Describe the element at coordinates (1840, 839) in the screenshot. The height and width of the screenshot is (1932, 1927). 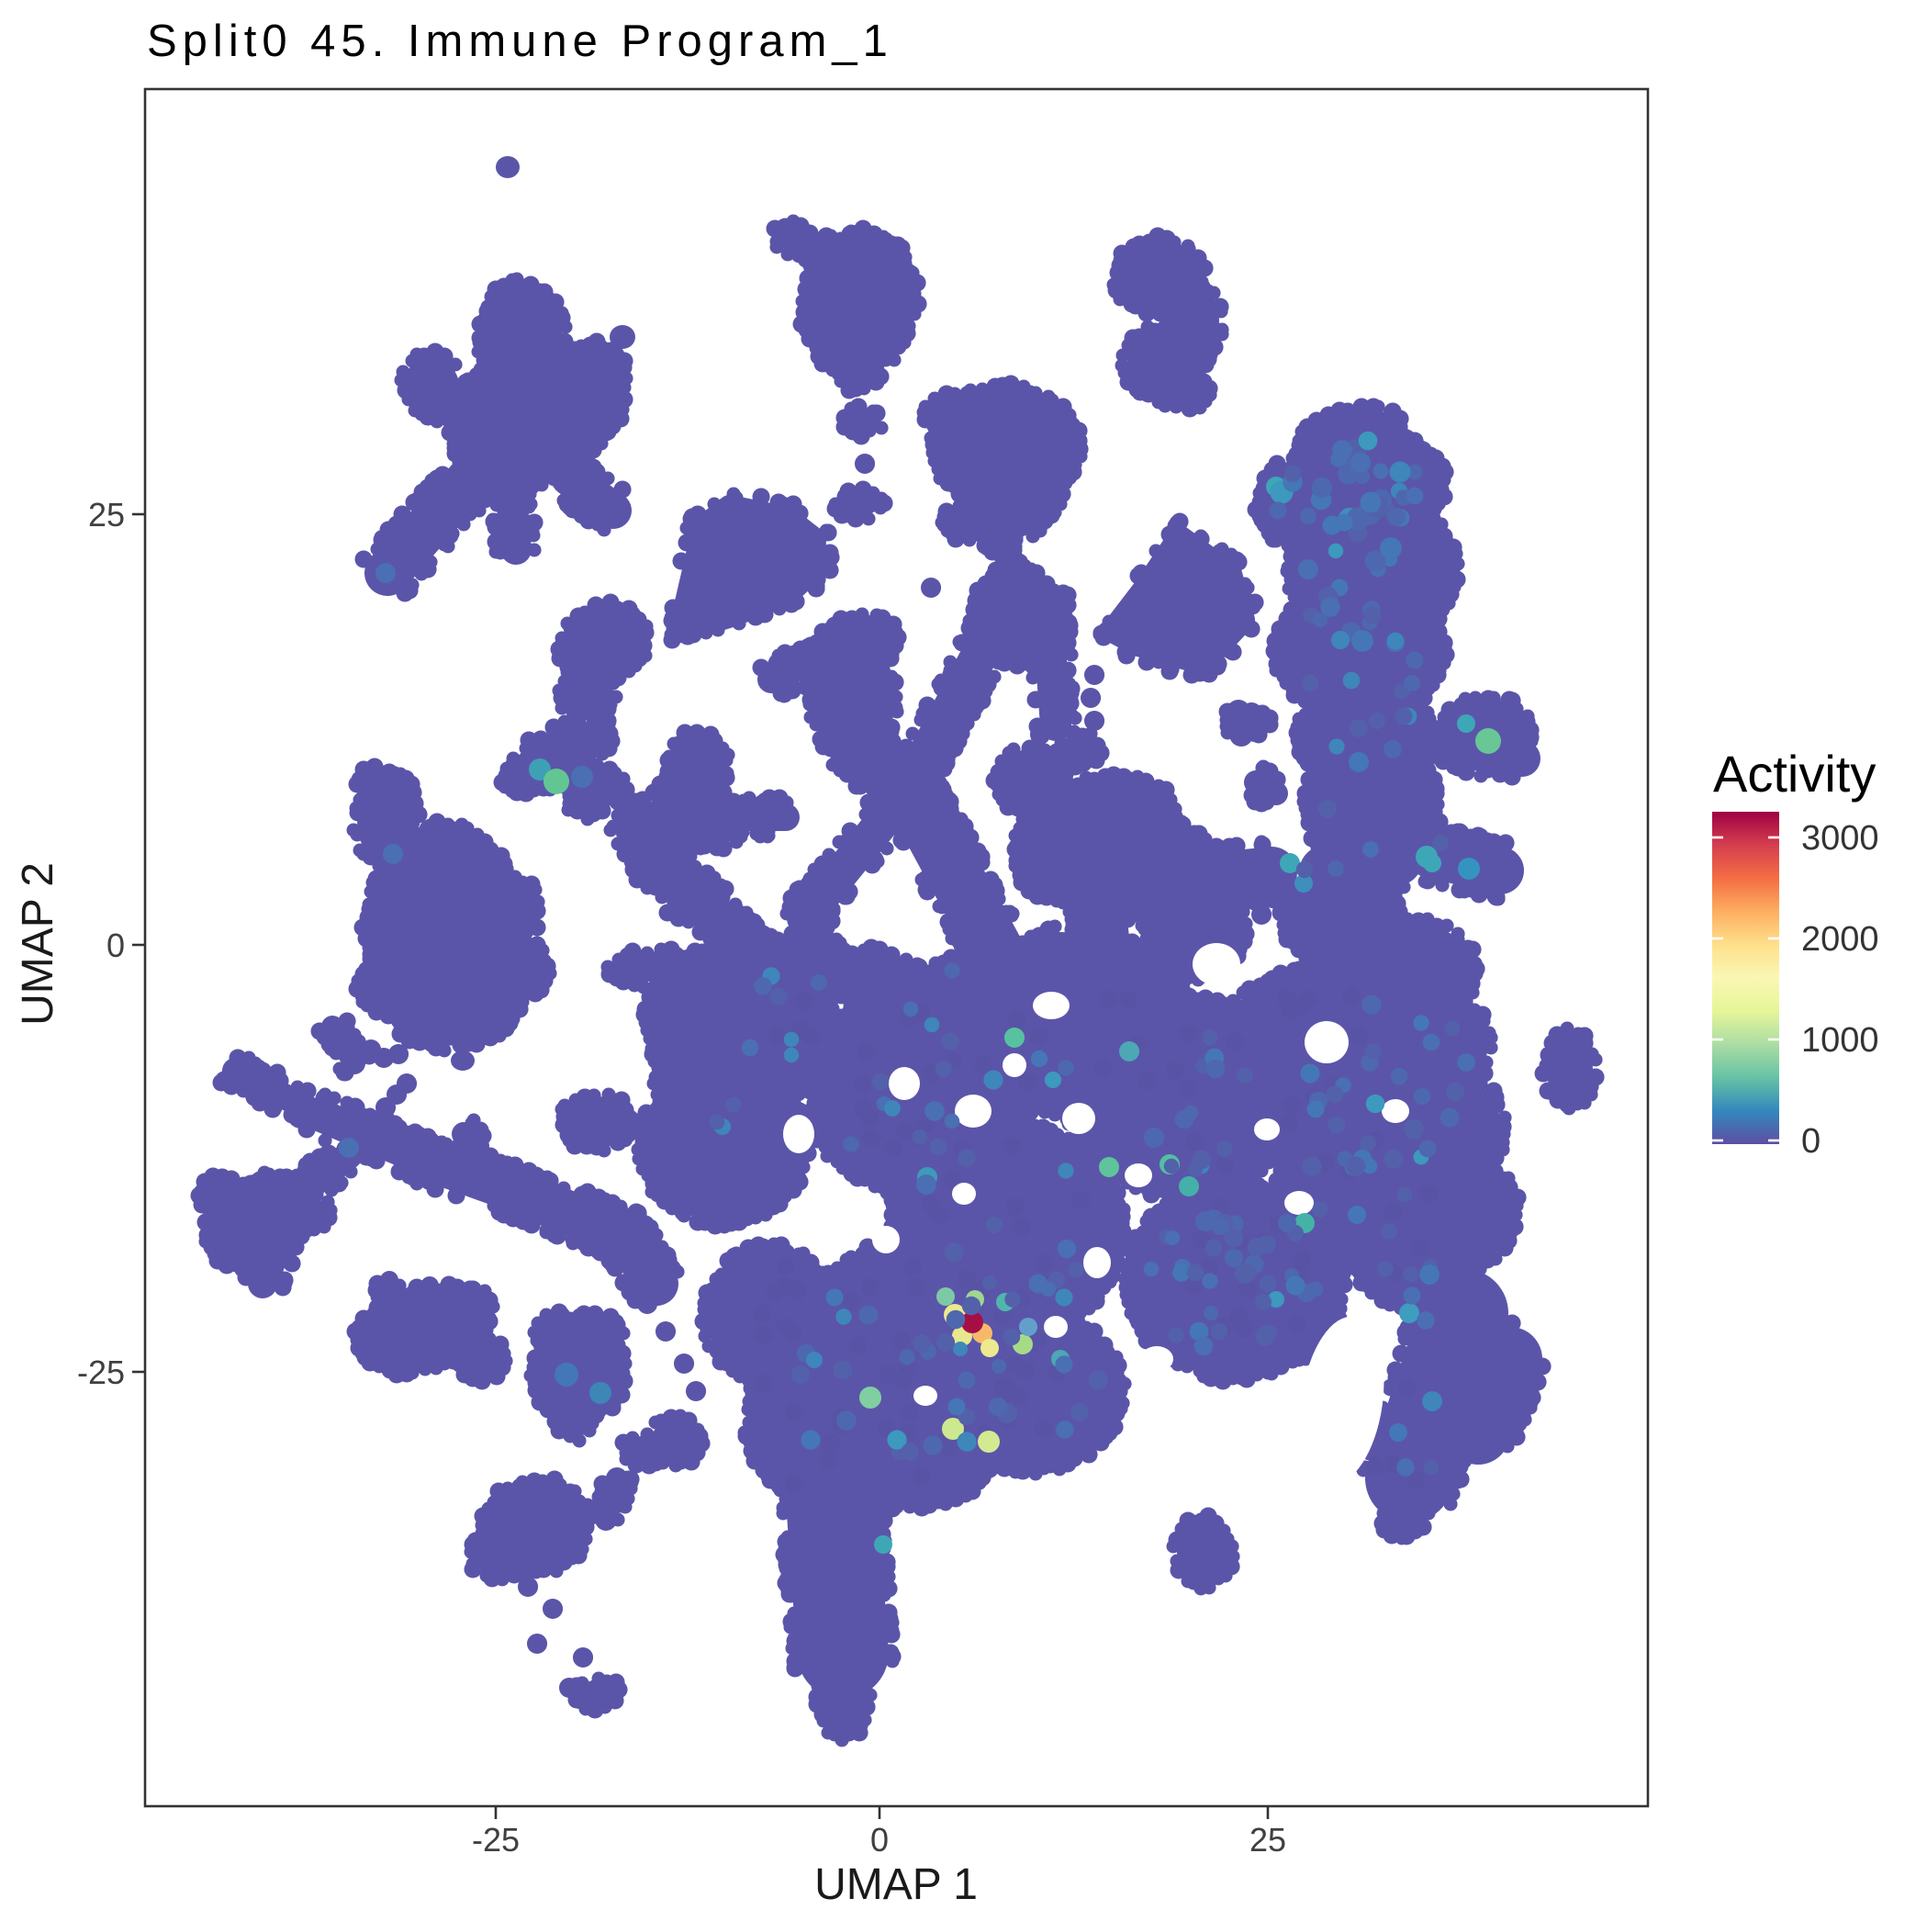
I see `svg-text: 3000` at that location.